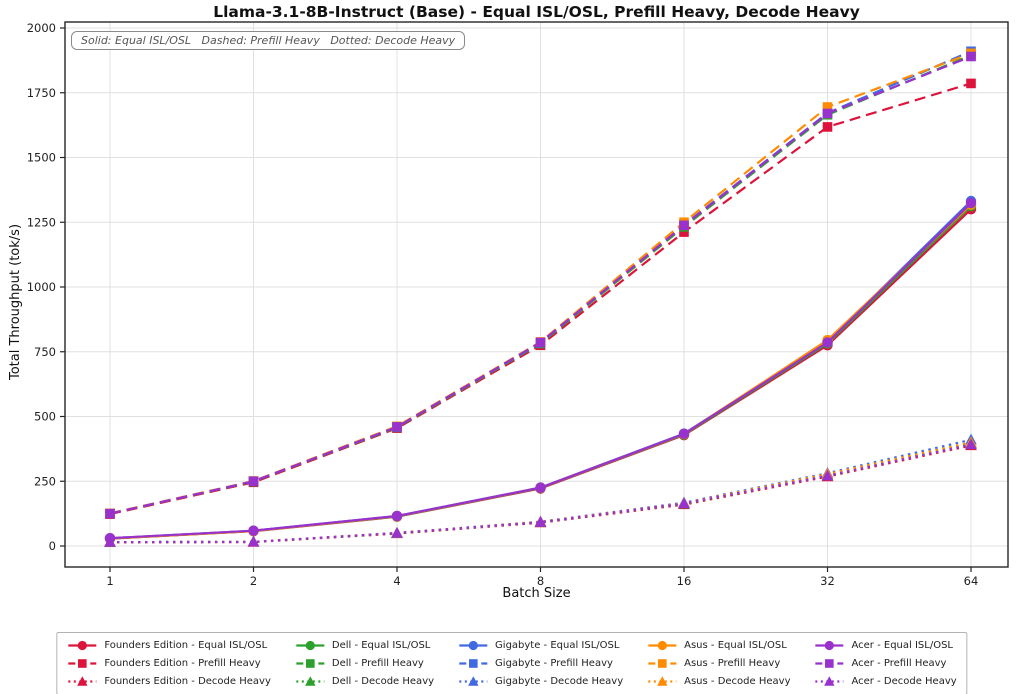 The image size is (1024, 694). Describe the element at coordinates (253, 581) in the screenshot. I see `x-tick-label: 2` at that location.